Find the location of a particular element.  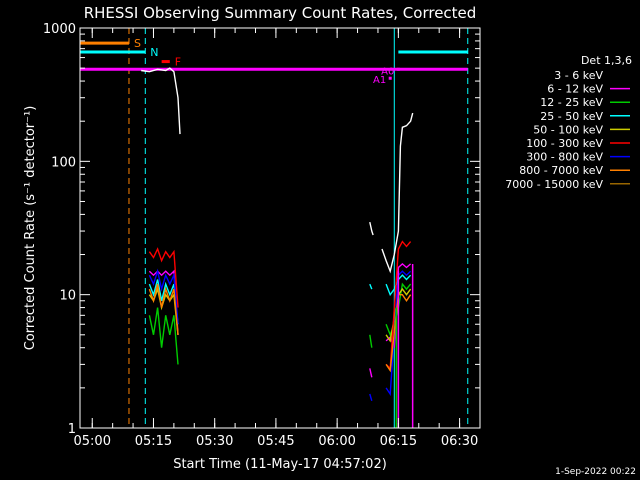

state-bar-label: F is located at coordinates (178, 62).